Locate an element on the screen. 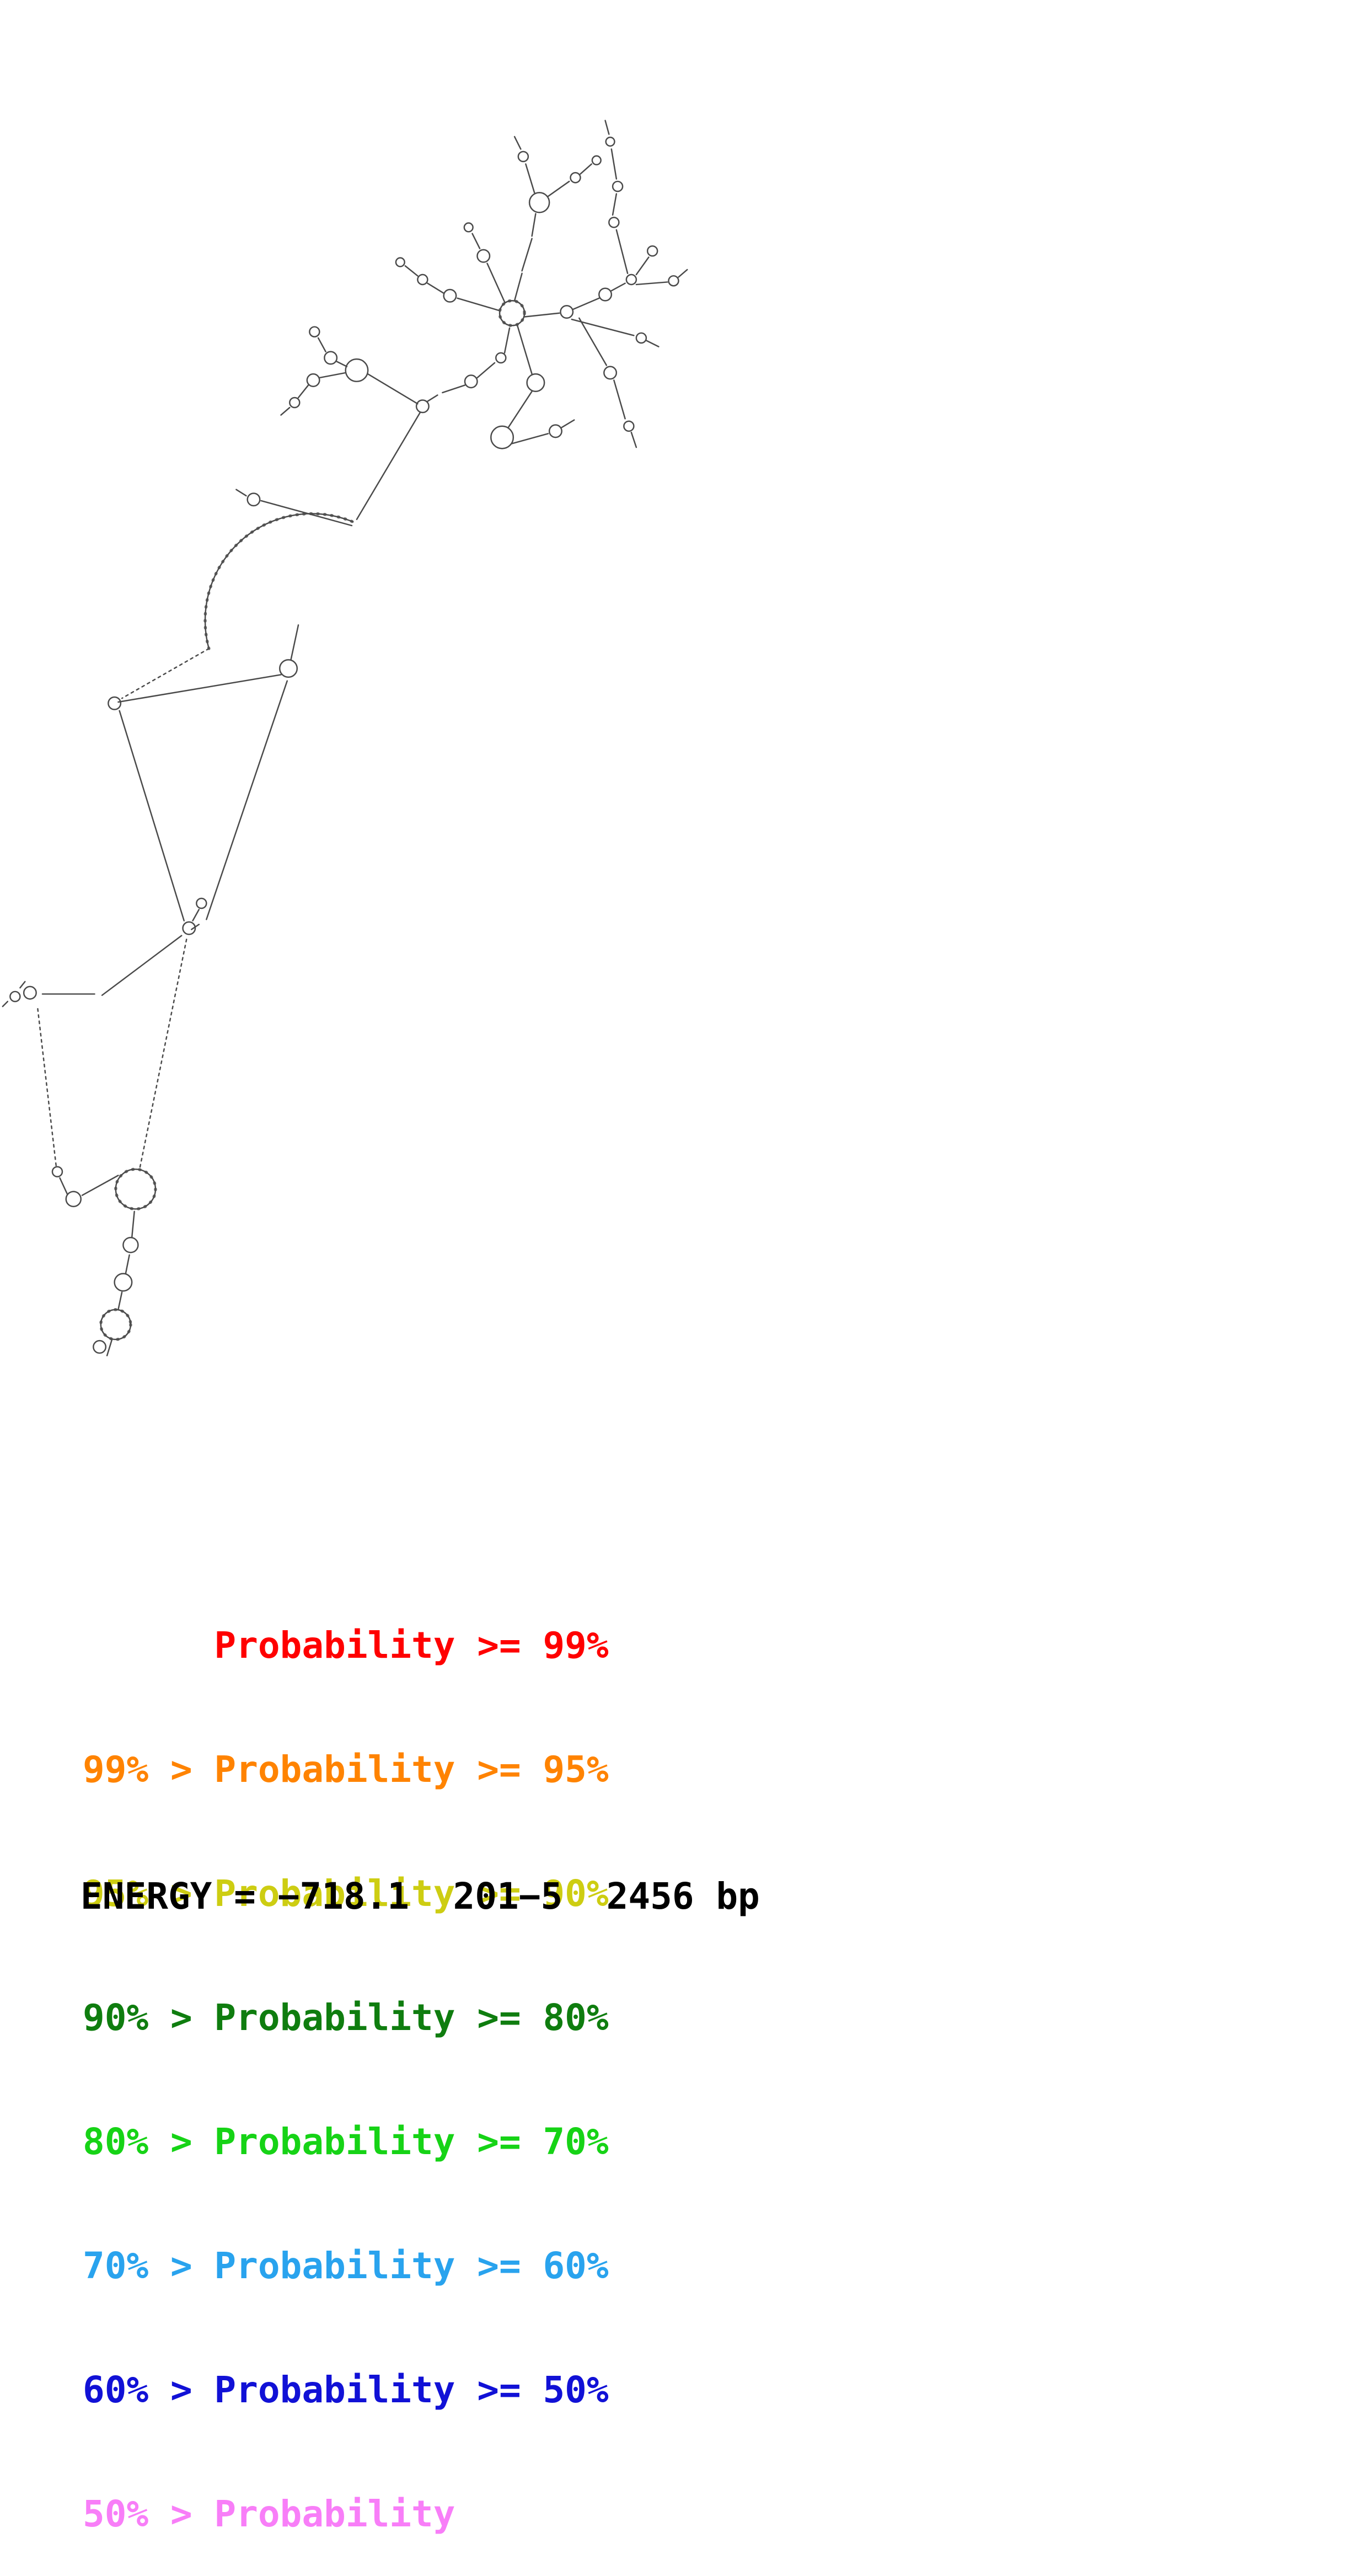 The image size is (1367, 2576). legend-entry-p50: 60% > Probability >= 50% is located at coordinates (346, 2390).